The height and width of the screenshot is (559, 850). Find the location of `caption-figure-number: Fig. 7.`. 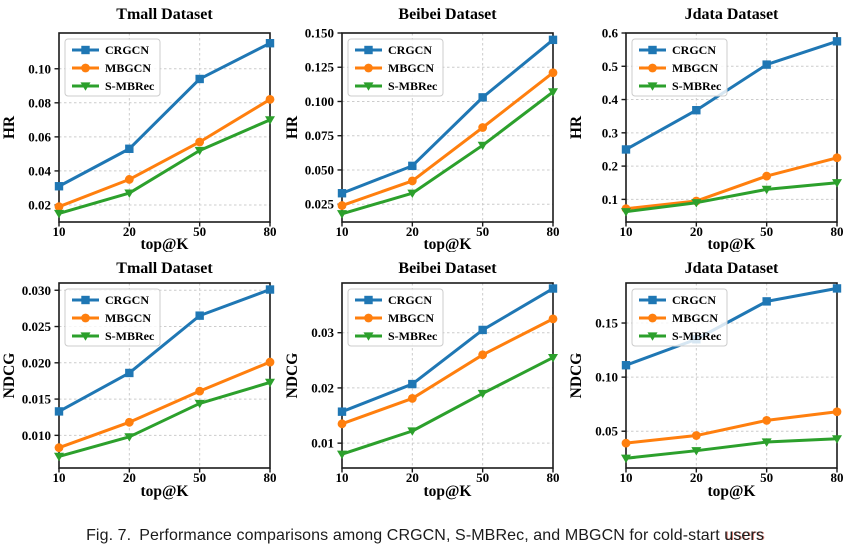

caption-figure-number: Fig. 7. is located at coordinates (109, 535).